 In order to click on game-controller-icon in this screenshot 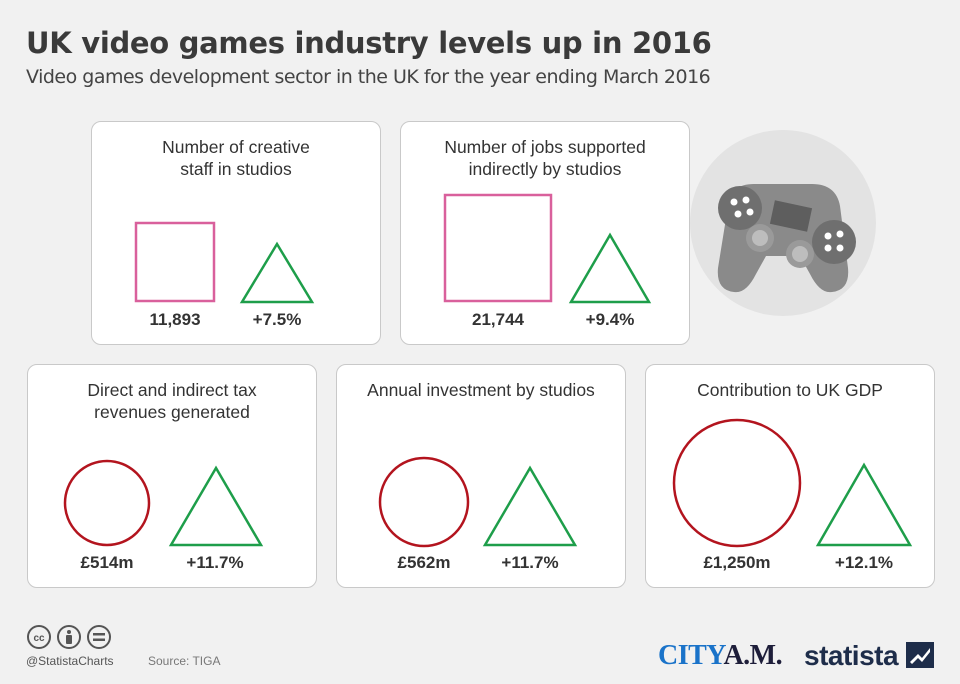, I will do `click(783, 223)`.